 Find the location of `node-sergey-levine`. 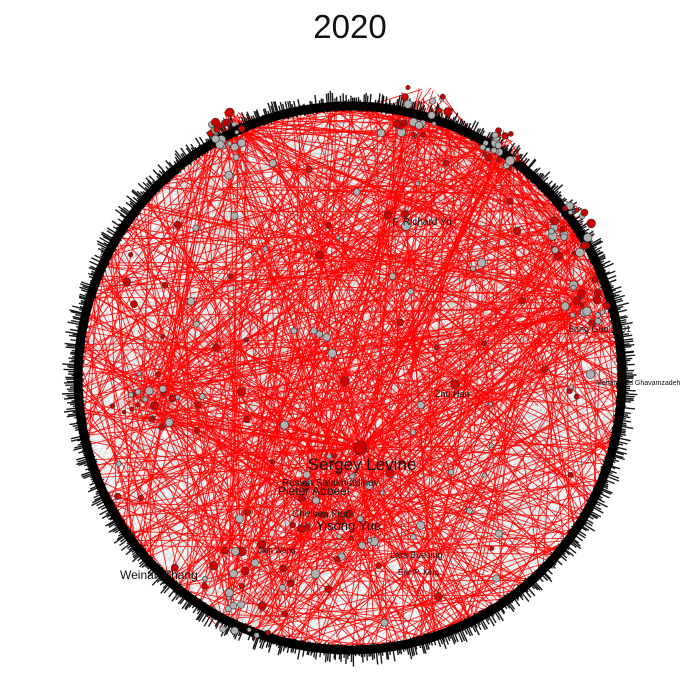

node-sergey-levine is located at coordinates (360, 448).